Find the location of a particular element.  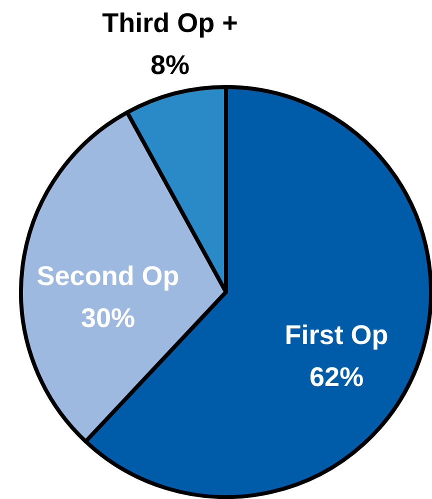

slice-label: Third Op + is located at coordinates (170, 23).